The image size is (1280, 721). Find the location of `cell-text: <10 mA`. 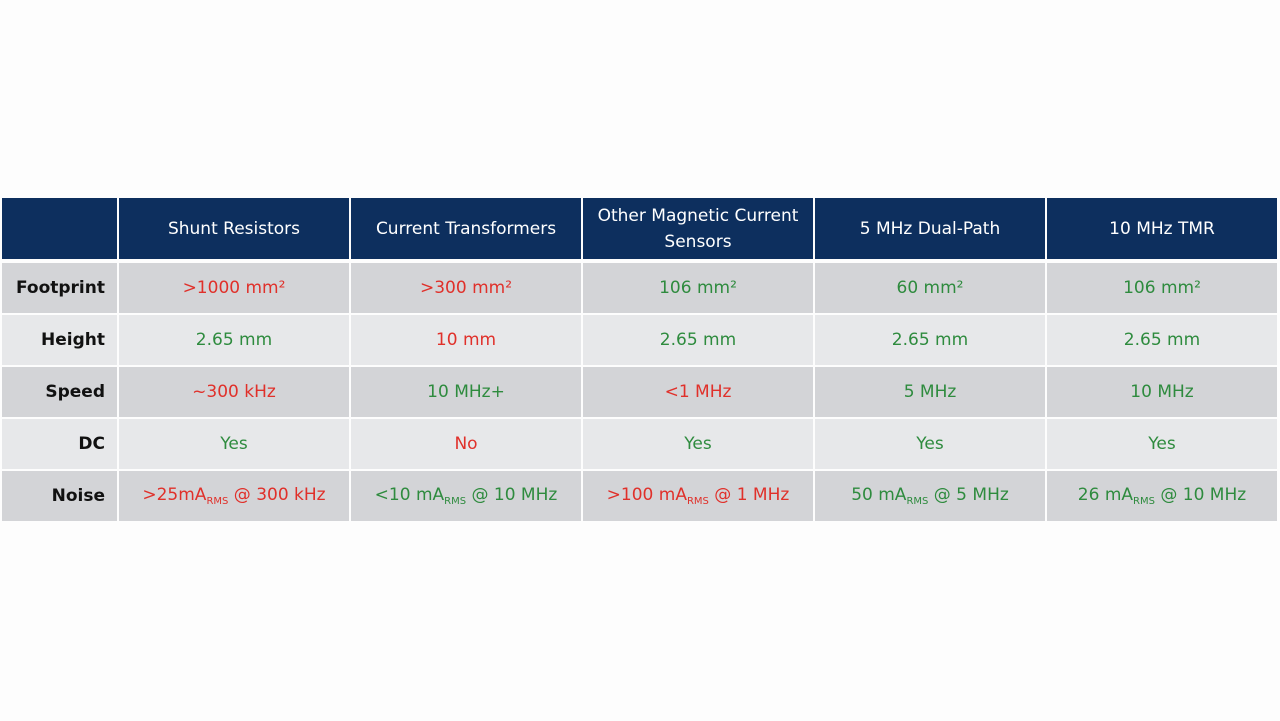

cell-text: <10 mA is located at coordinates (409, 495).